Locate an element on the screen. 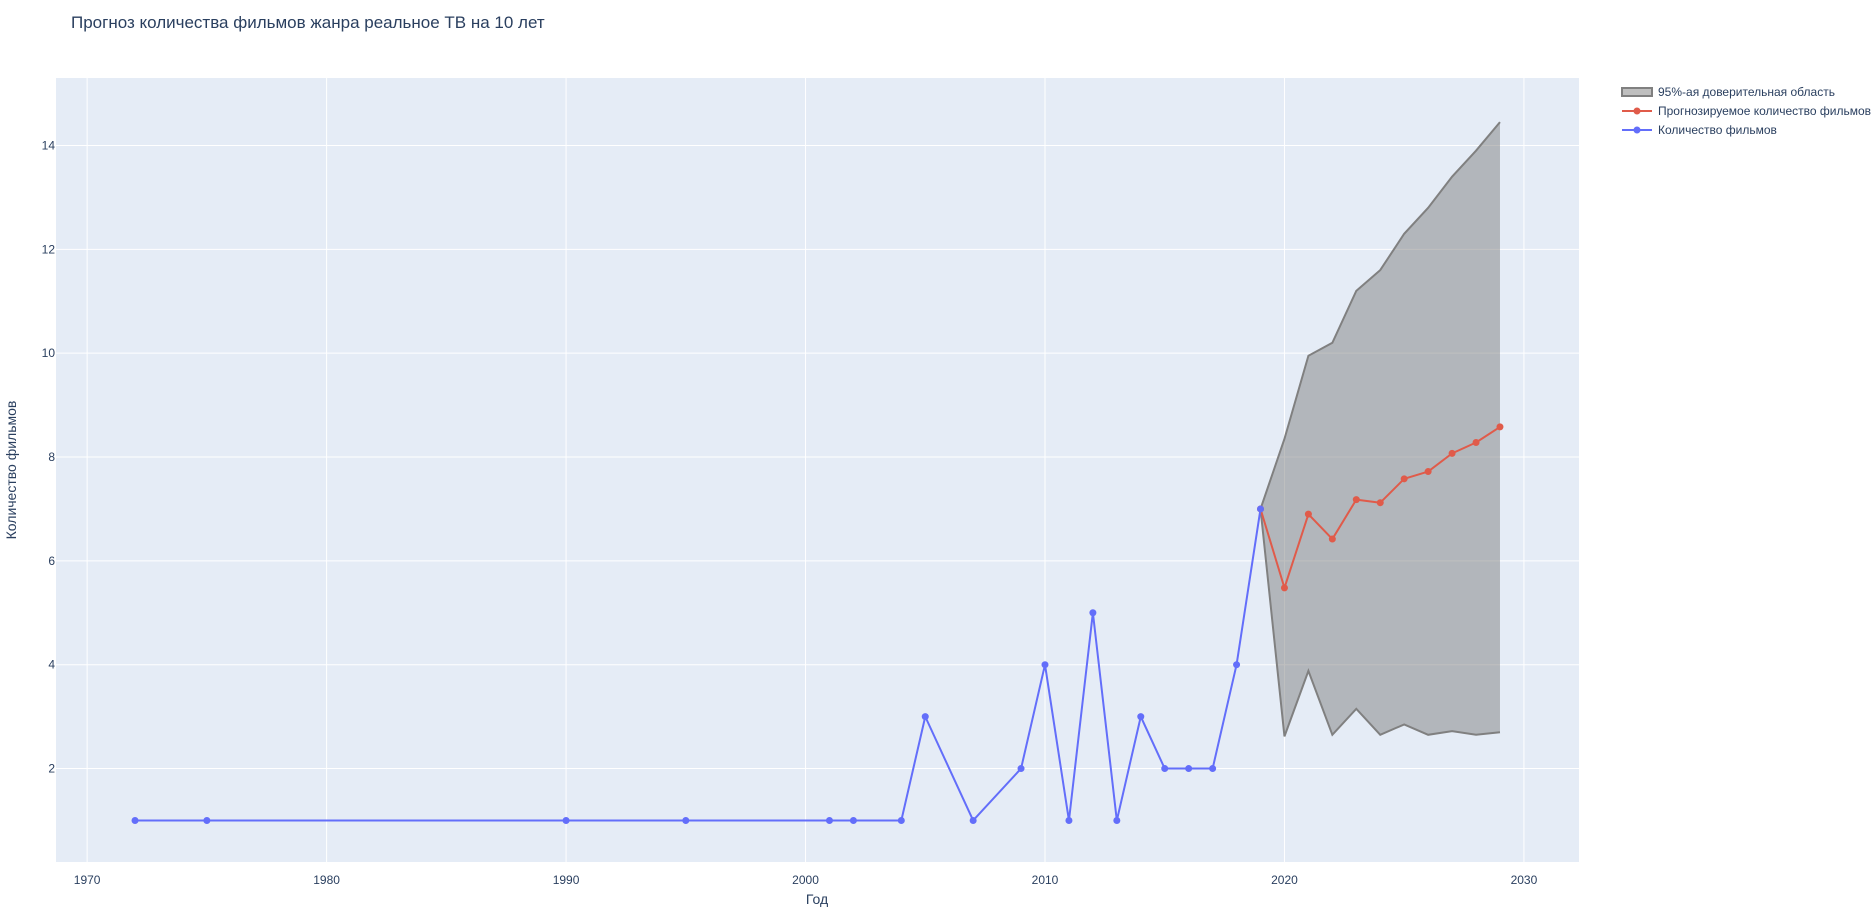  y-tick-label: 12 is located at coordinates (49, 249).